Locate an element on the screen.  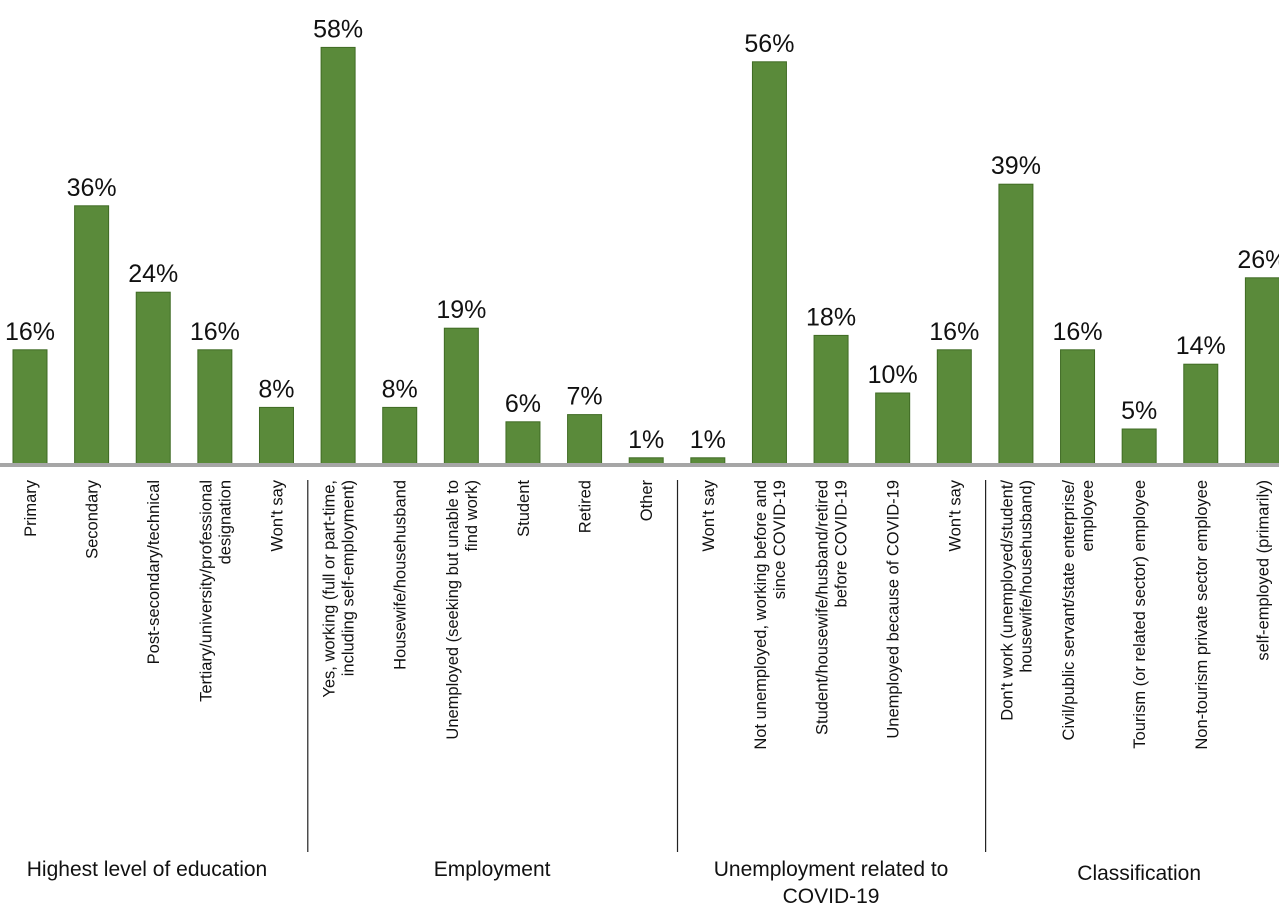
bar-don-t-work-unemployed-student-housewife-househusband is located at coordinates (1016, 324).